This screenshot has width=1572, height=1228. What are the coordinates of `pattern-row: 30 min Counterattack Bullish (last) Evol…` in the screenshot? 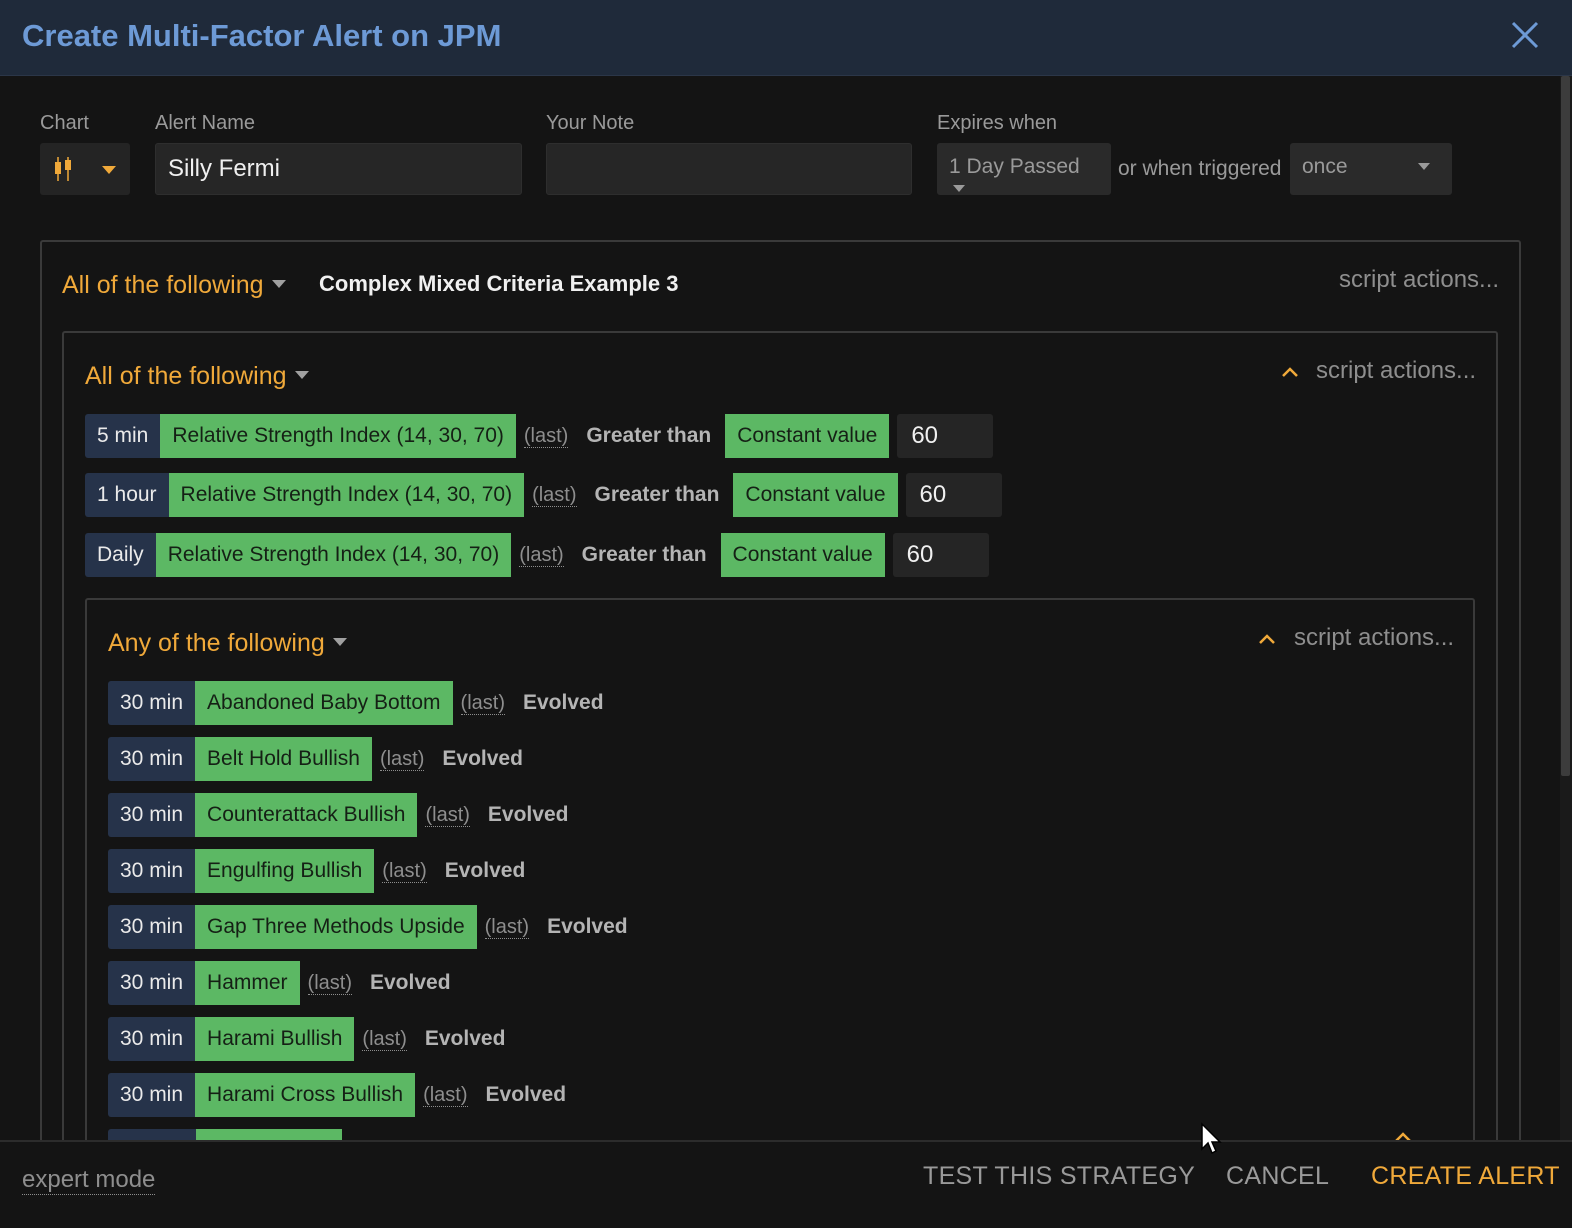 It's located at (338, 815).